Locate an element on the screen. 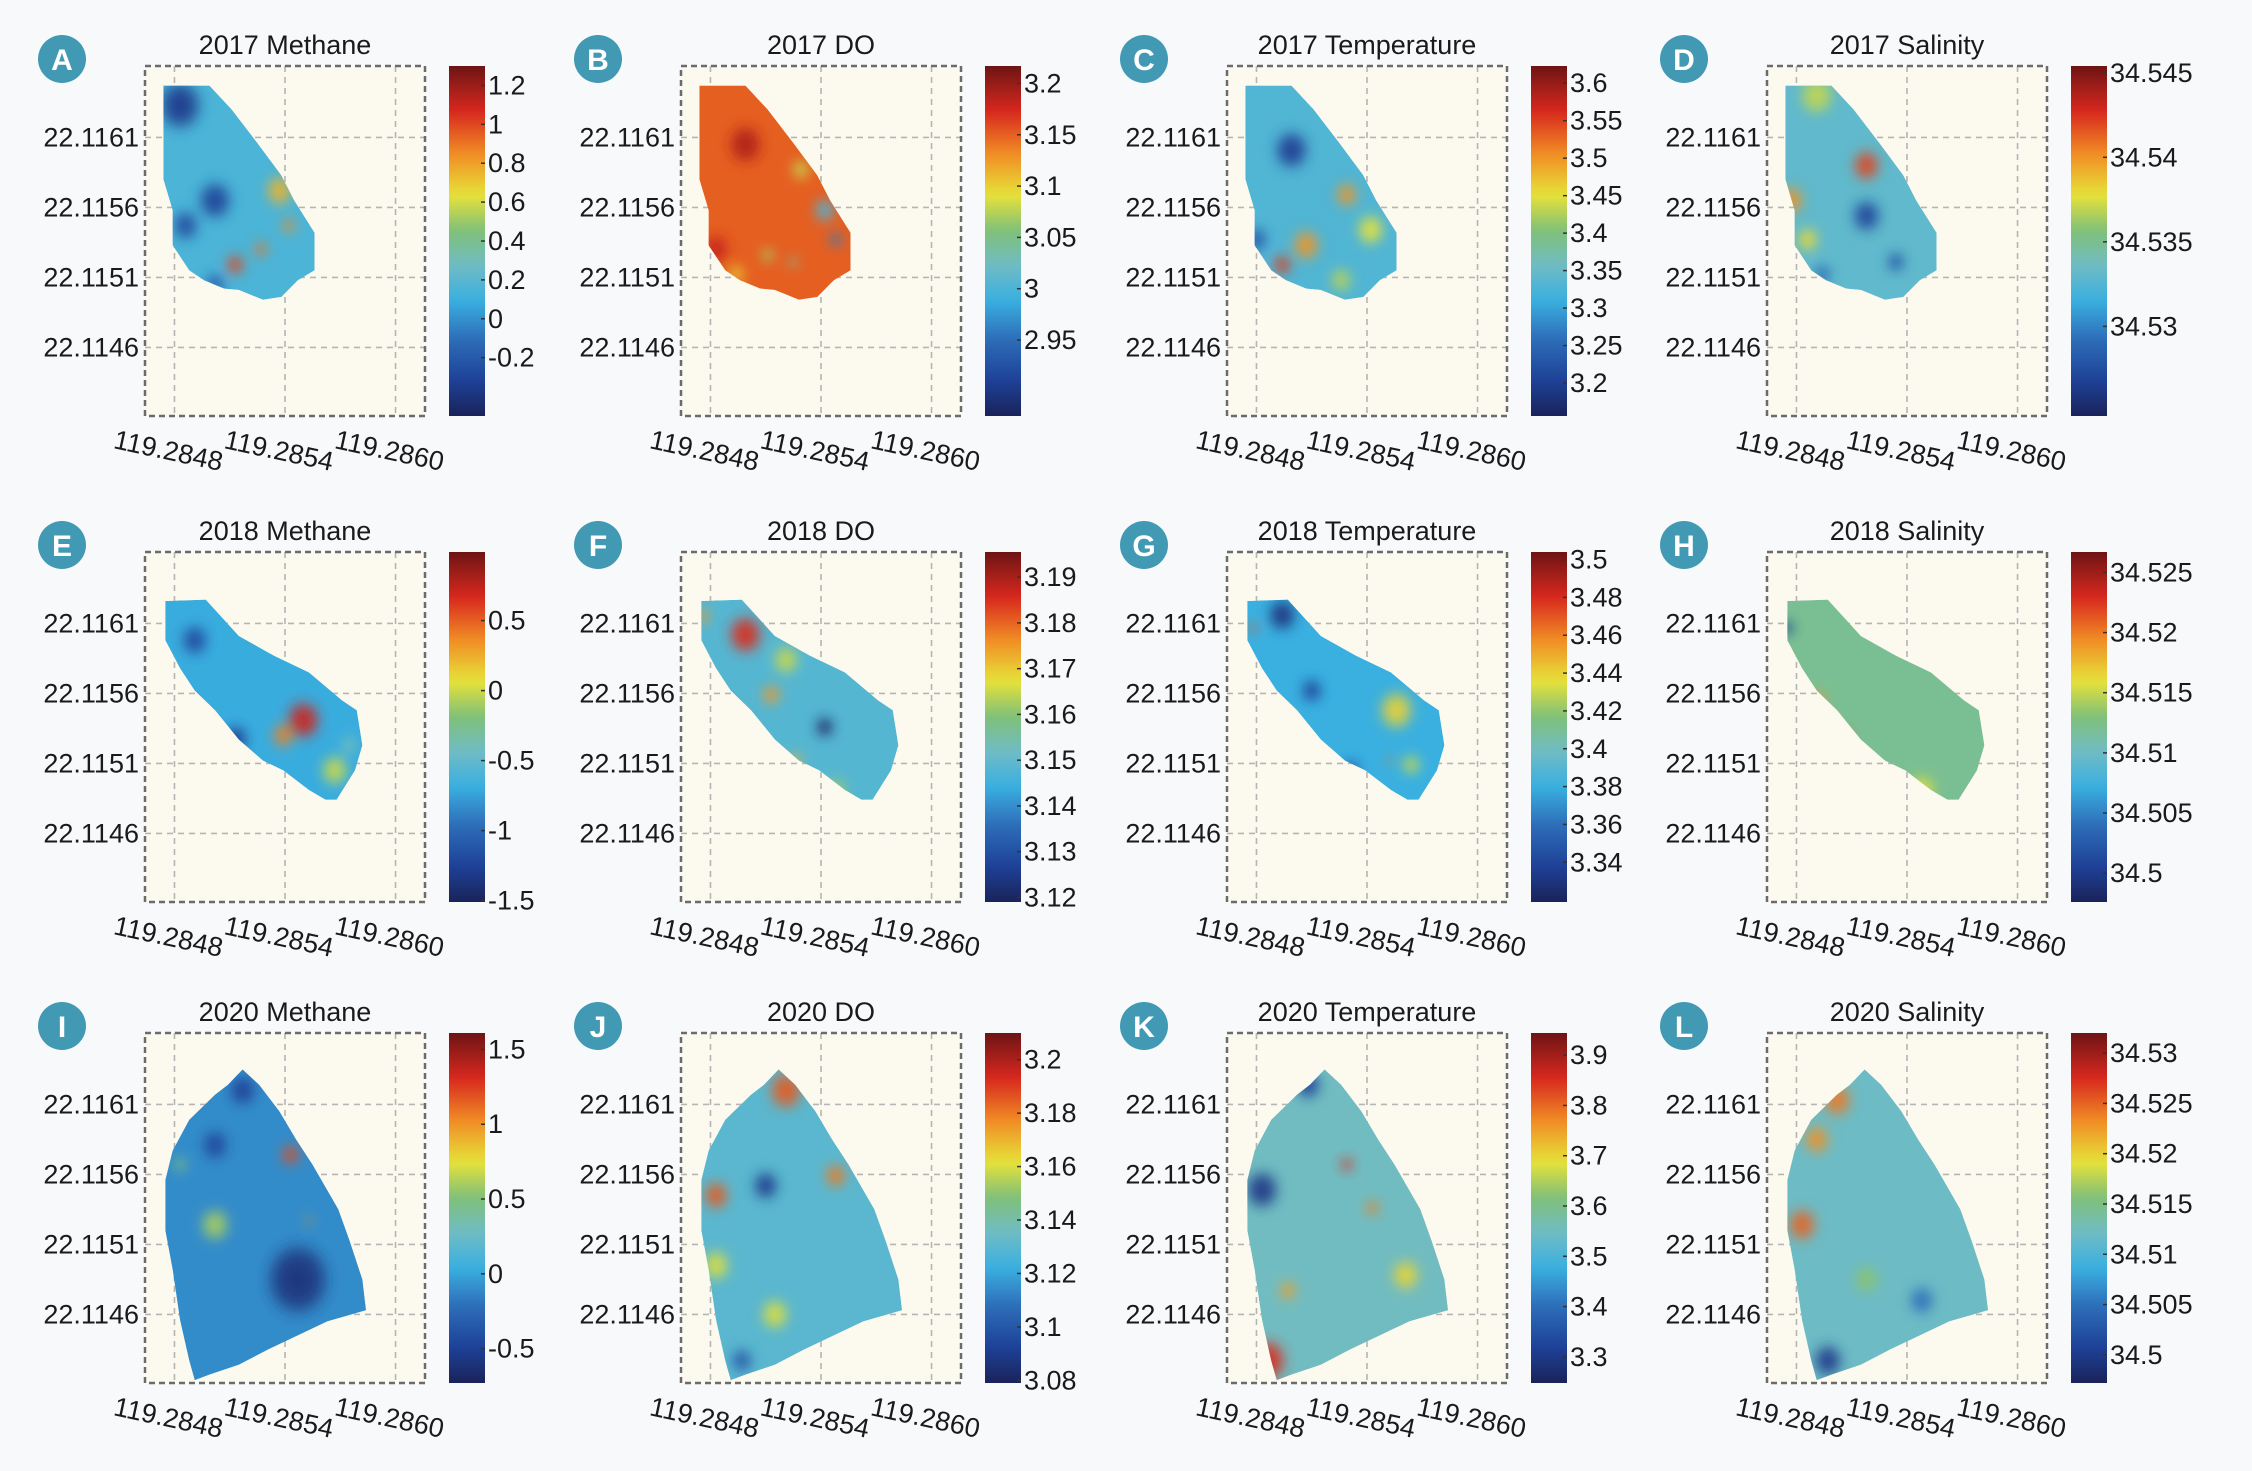 The height and width of the screenshot is (1471, 2252). badge-letter: F is located at coordinates (598, 546).